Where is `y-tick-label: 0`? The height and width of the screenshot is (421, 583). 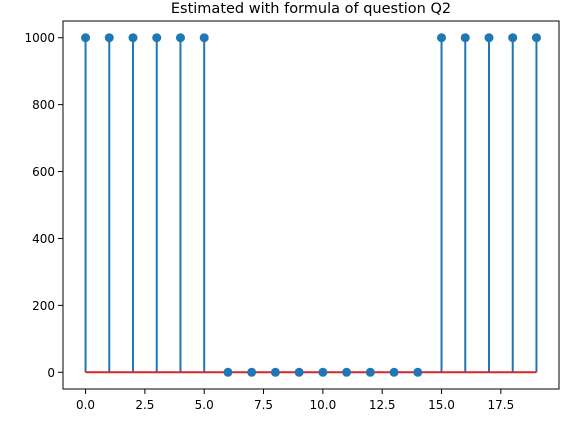
y-tick-label: 0 is located at coordinates (51, 373).